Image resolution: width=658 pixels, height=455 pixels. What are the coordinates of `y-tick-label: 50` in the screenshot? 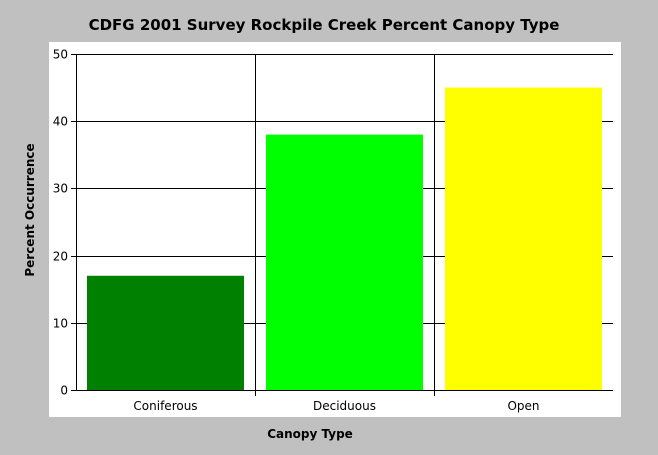 It's located at (60, 55).